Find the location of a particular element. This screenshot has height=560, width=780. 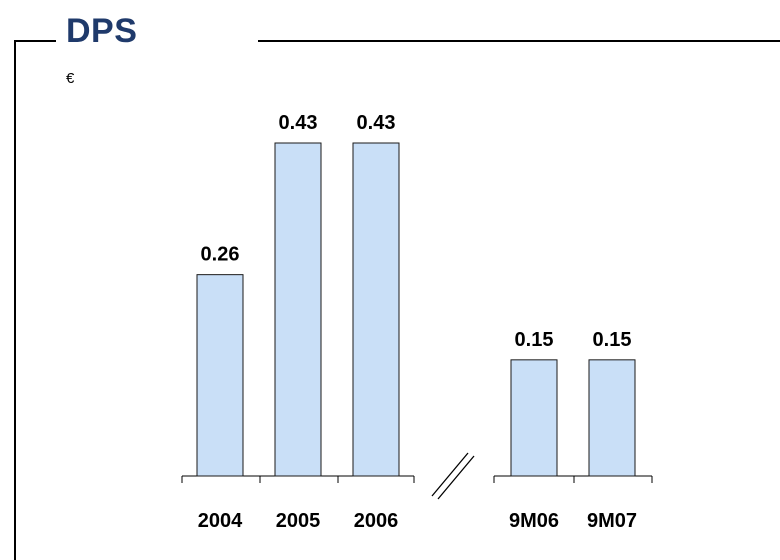

unit-label: € is located at coordinates (70, 78).